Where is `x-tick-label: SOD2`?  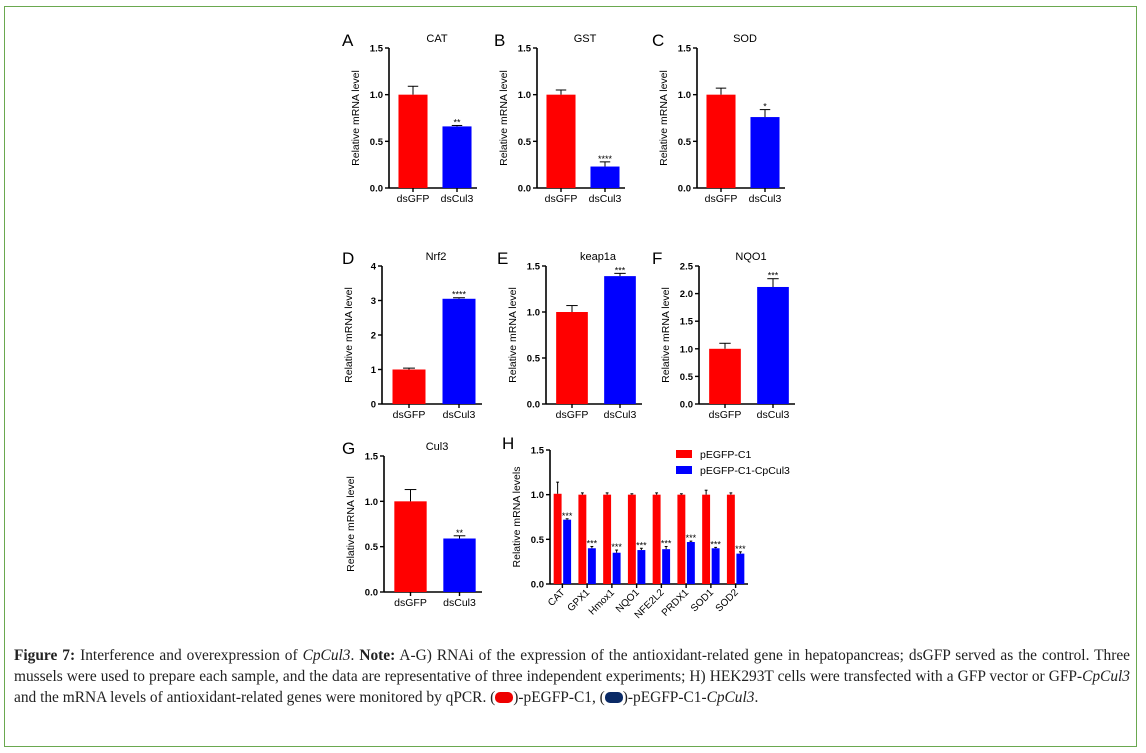 x-tick-label: SOD2 is located at coordinates (727, 600).